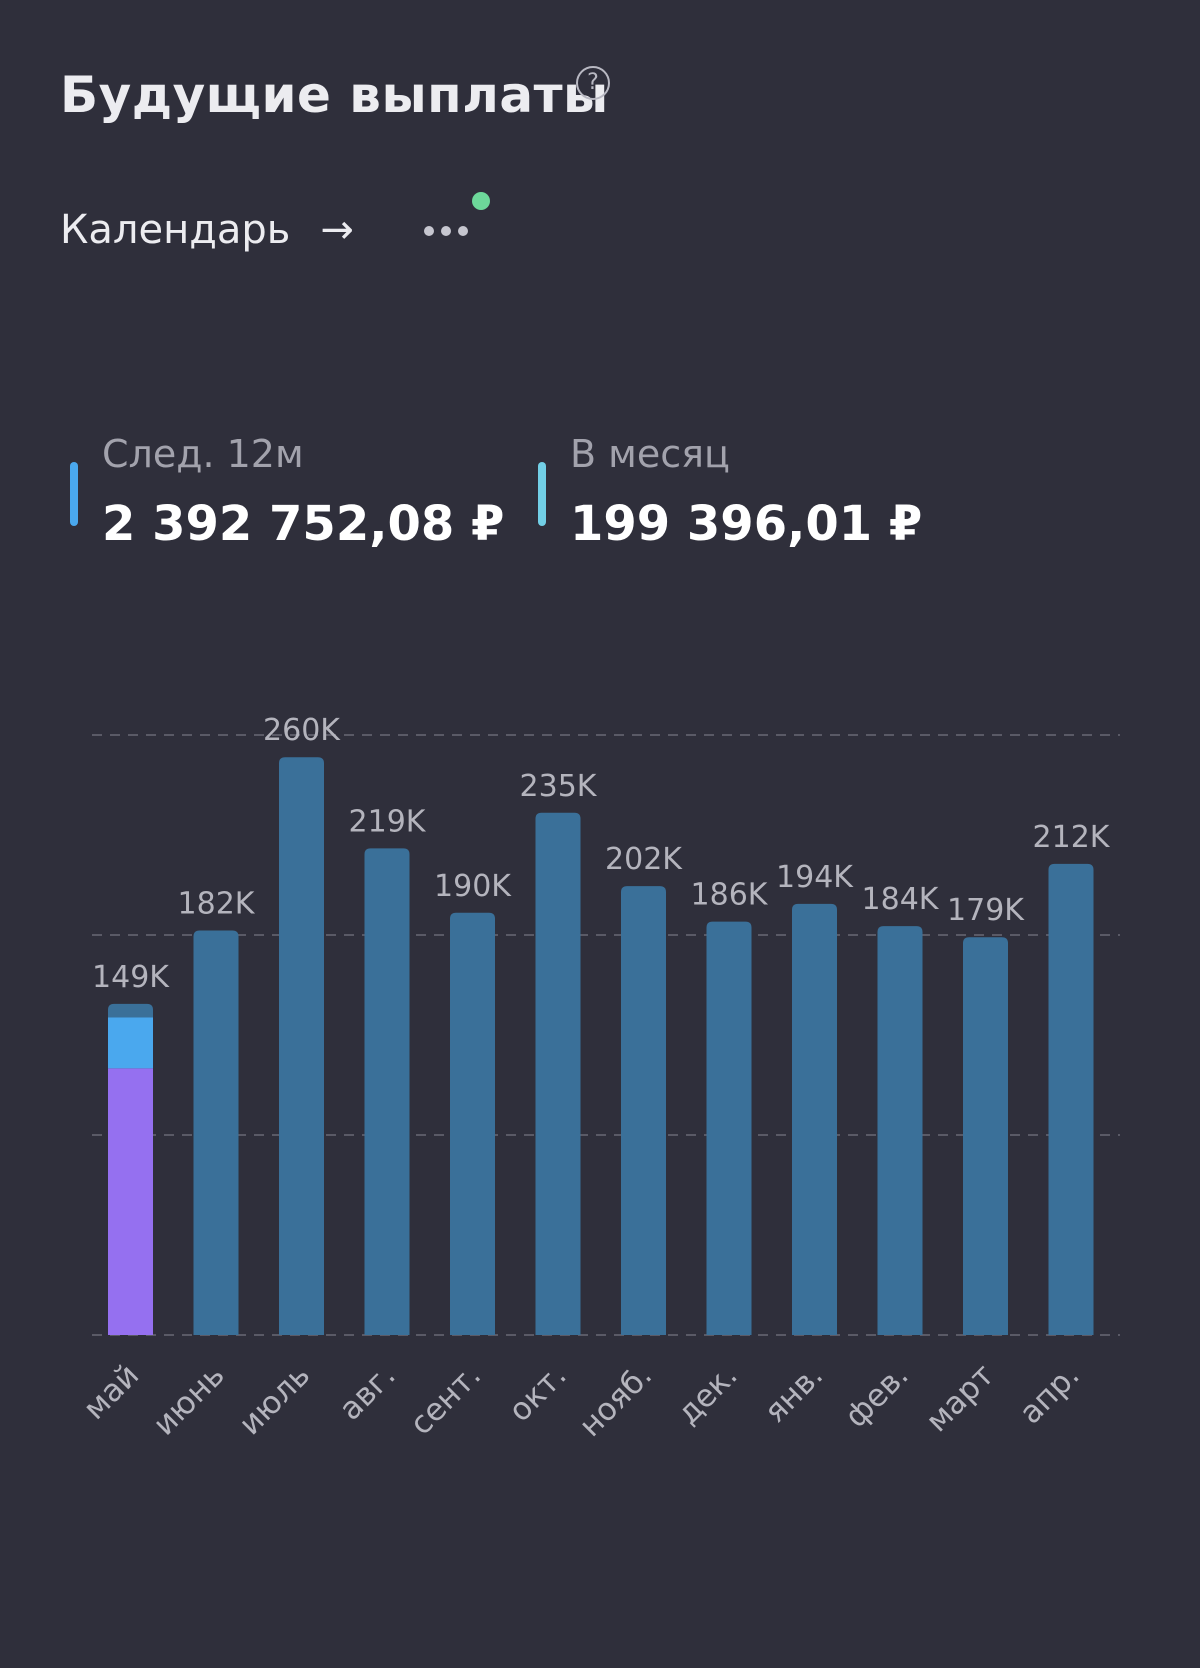 This screenshot has width=1200, height=1668. What do you see at coordinates (877, 1396) in the screenshot?
I see `category-label-9: фев.` at bounding box center [877, 1396].